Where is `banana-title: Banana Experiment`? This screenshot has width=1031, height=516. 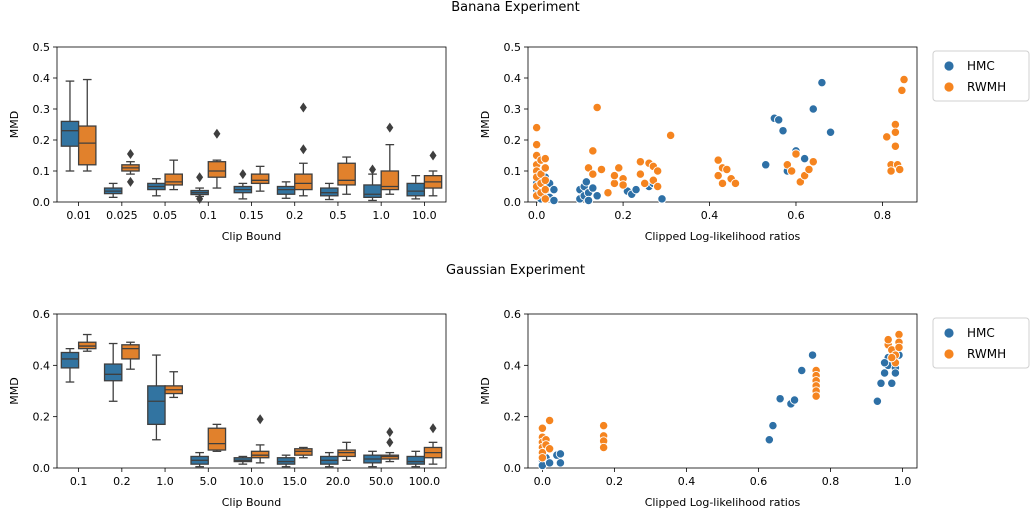 banana-title: Banana Experiment is located at coordinates (515, 7).